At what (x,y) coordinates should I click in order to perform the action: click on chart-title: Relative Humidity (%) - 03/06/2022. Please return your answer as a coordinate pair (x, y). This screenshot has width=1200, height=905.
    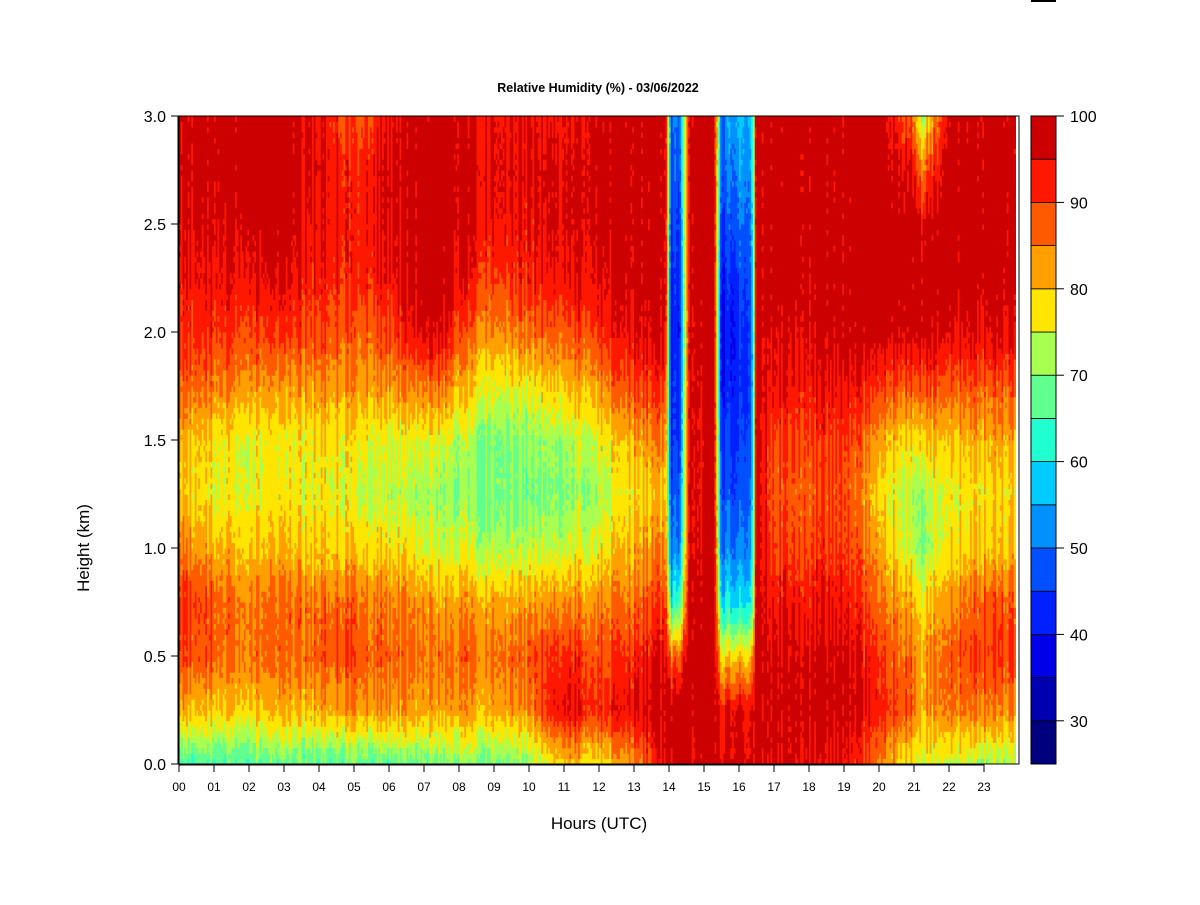
    Looking at the image, I should click on (598, 88).